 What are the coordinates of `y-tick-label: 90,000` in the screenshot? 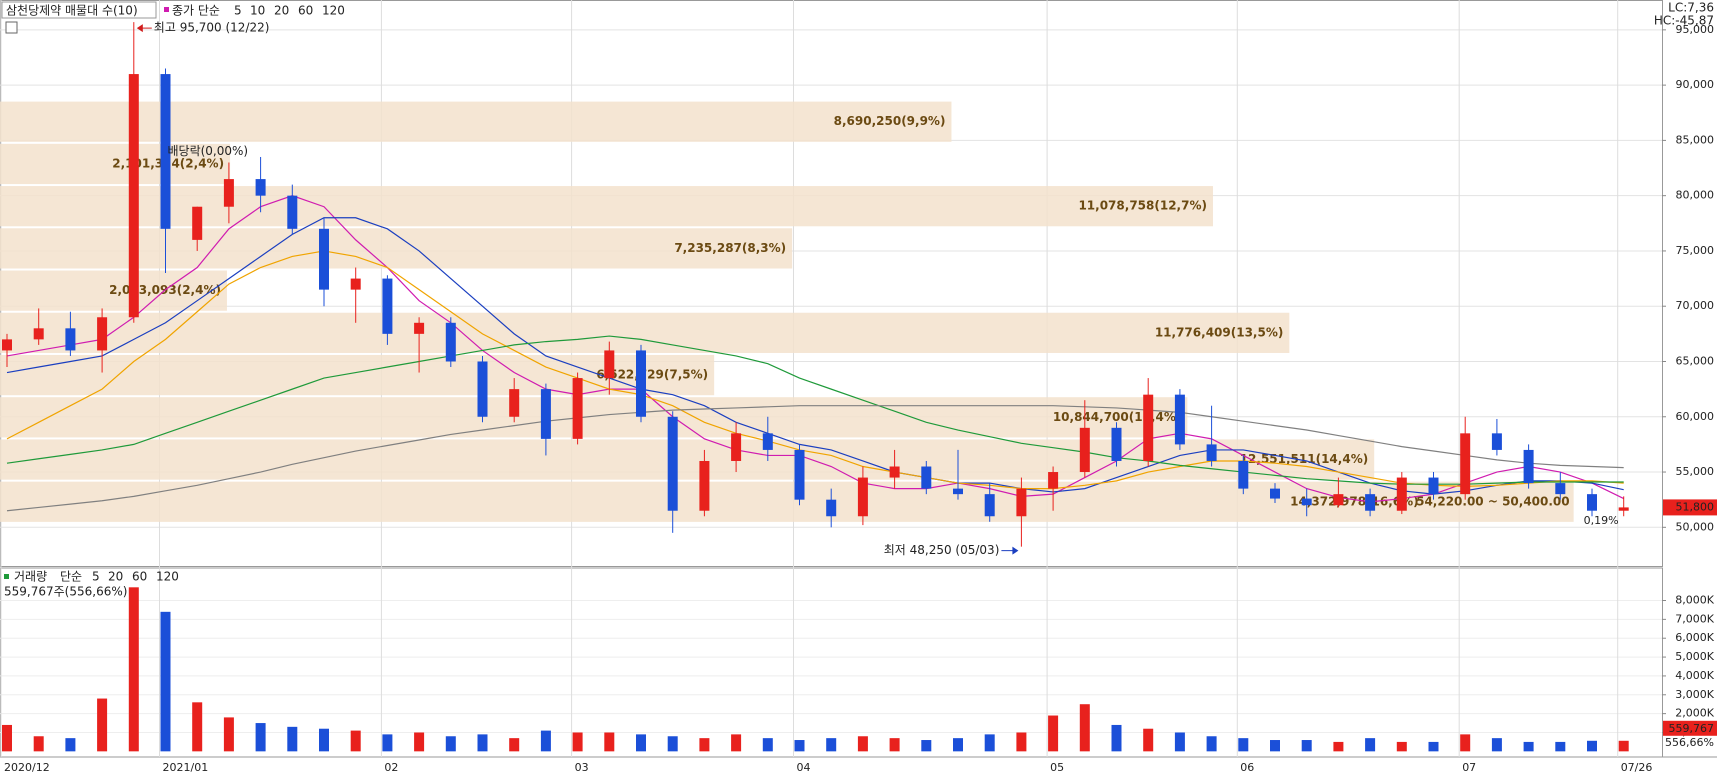 It's located at (1695, 84).